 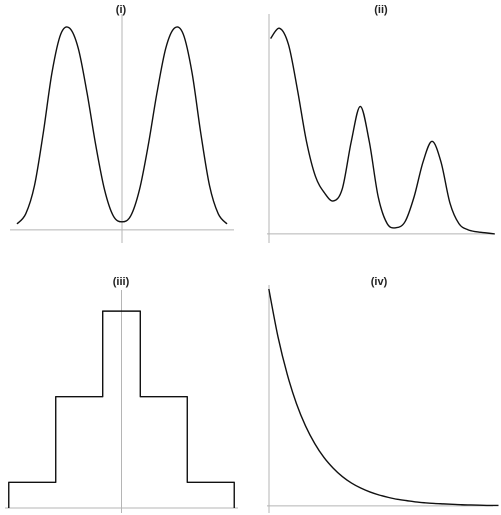 I want to click on panel-i-title: (i), so click(x=121, y=10).